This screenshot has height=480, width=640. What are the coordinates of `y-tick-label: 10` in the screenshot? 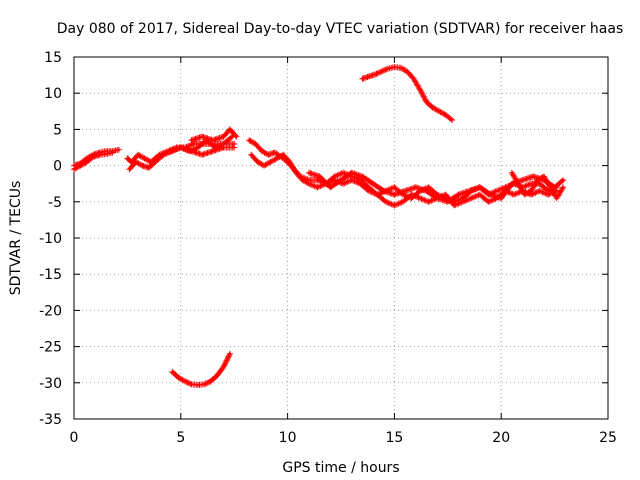 It's located at (53, 94).